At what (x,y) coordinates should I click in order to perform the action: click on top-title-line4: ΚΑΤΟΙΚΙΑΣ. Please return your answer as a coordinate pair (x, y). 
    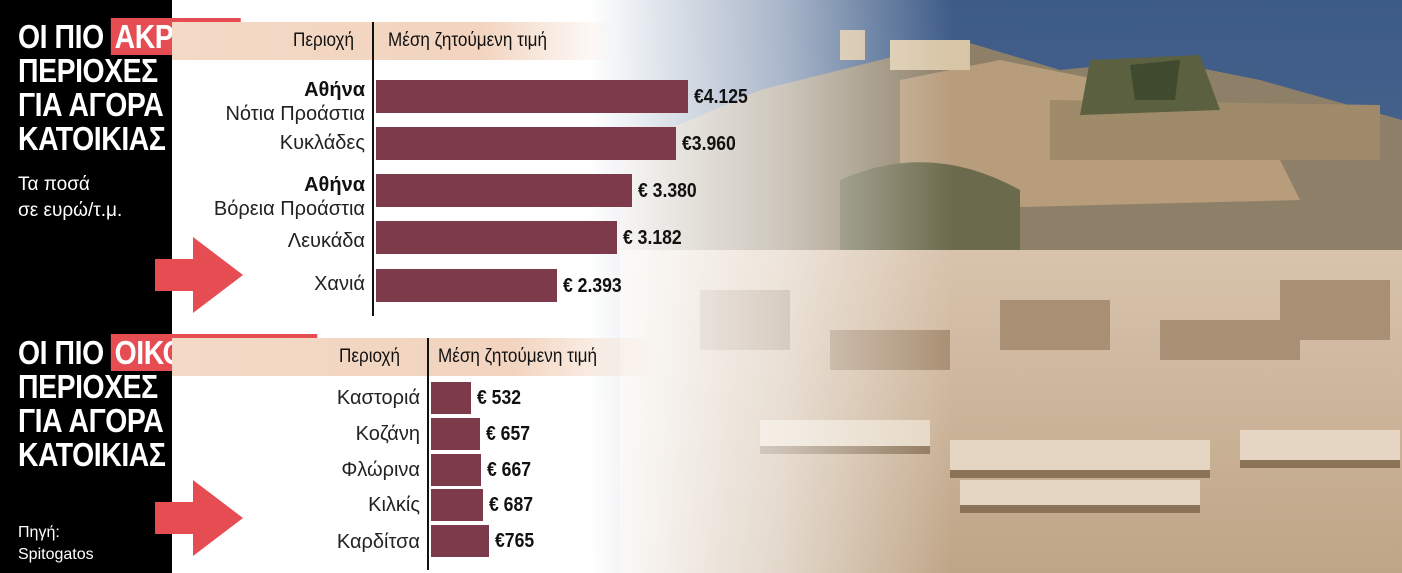
    Looking at the image, I should click on (92, 138).